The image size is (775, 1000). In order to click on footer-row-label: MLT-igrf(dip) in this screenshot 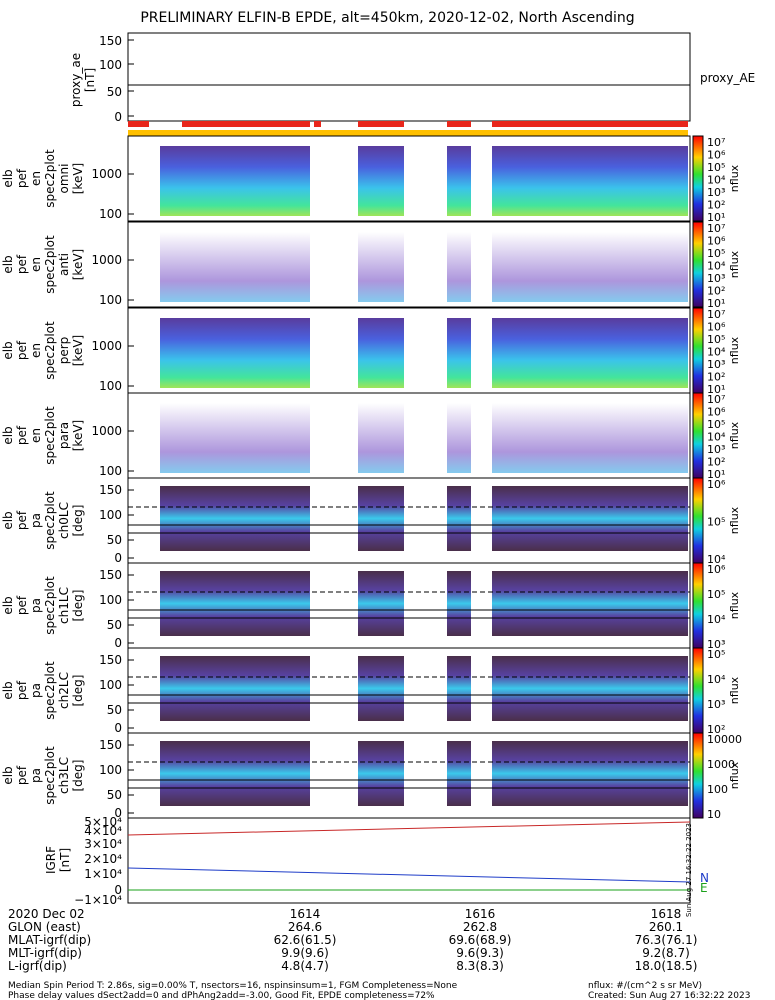, I will do `click(45, 953)`.